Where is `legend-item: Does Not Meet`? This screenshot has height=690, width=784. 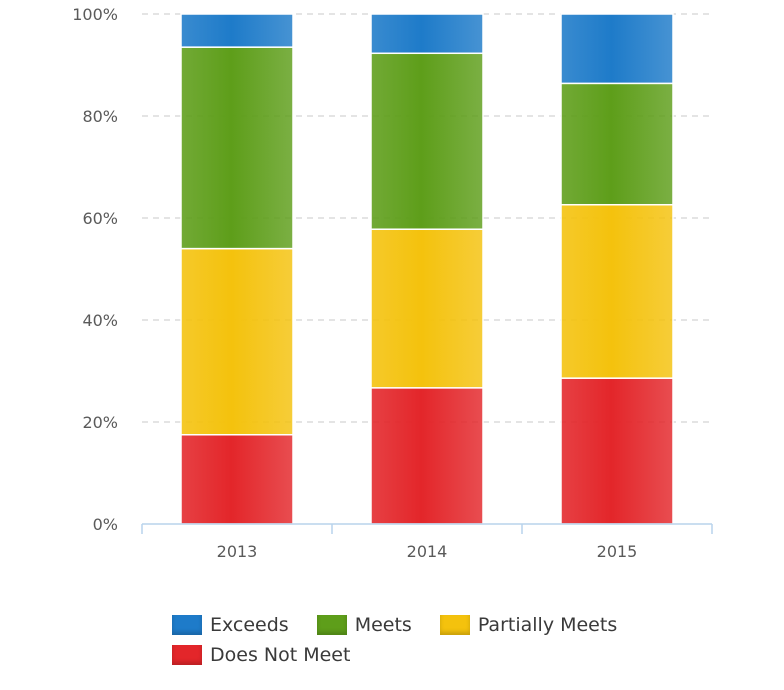
legend-item: Does Not Meet is located at coordinates (261, 655).